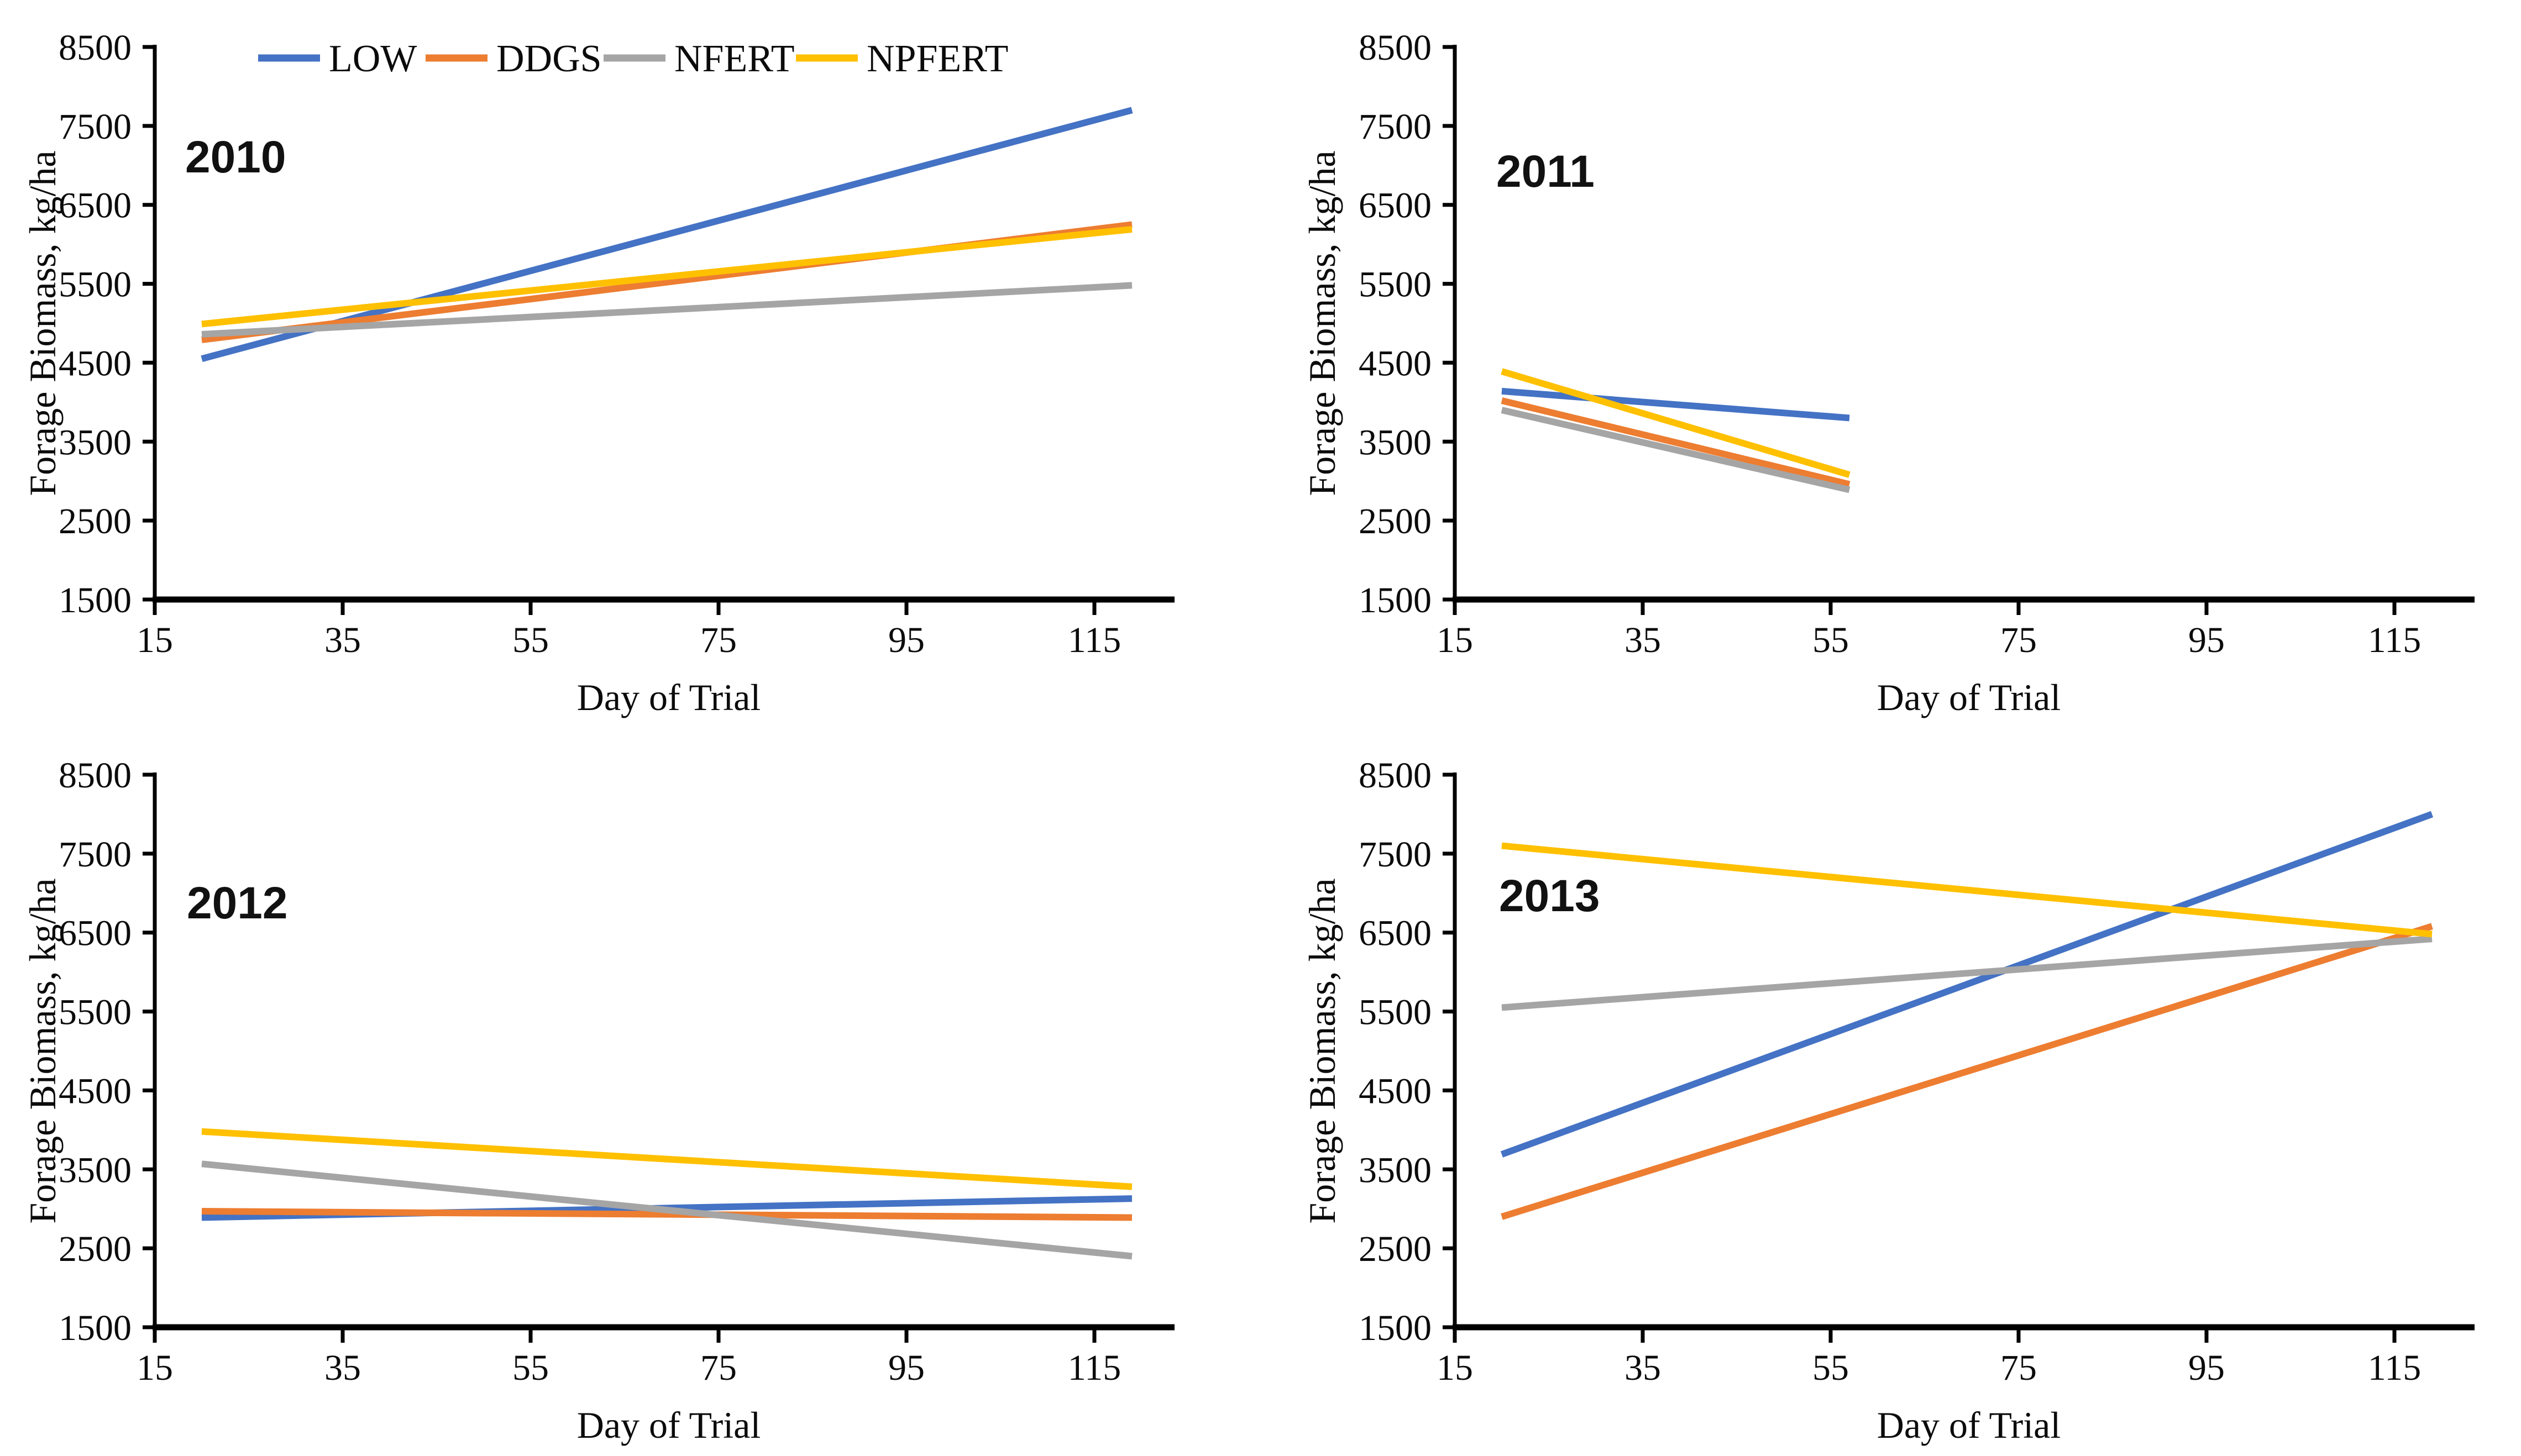 This screenshot has height=1456, width=2521. I want to click on legend: LOW DDGS NFERT NPFERT, so click(633, 59).